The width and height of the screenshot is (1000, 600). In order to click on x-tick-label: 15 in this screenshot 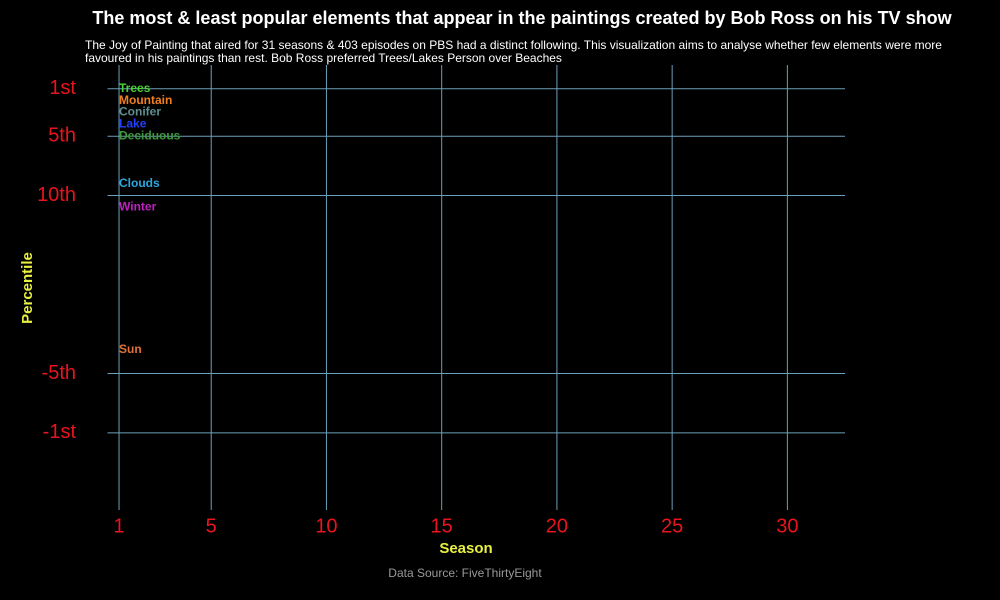, I will do `click(442, 526)`.